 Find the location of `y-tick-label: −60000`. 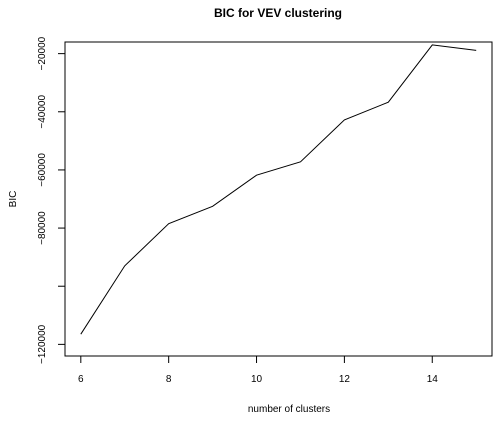

y-tick-label: −60000 is located at coordinates (42, 170).